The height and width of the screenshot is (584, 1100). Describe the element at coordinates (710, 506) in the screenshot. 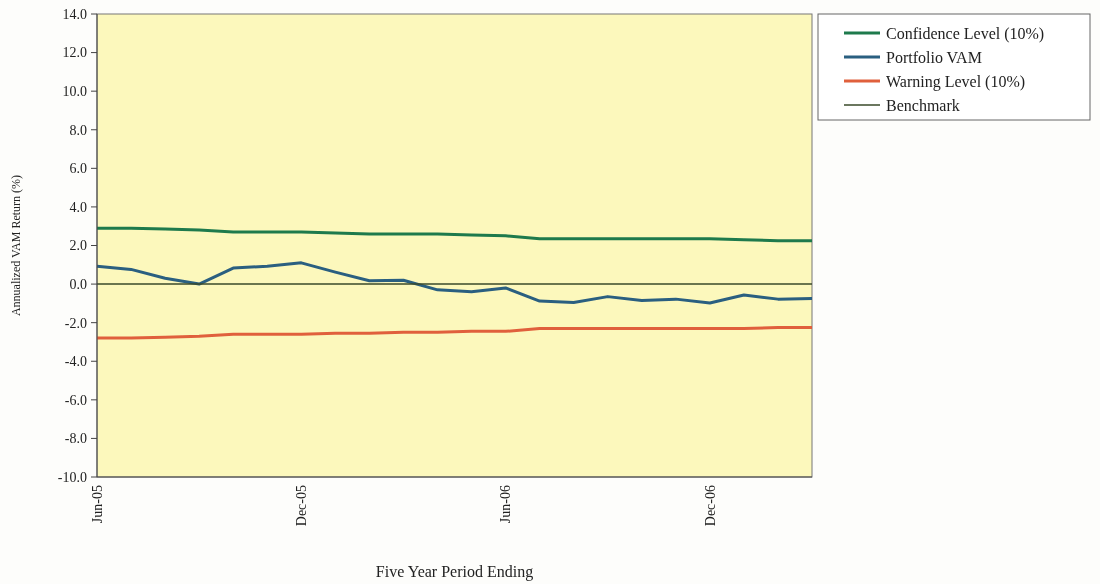

I see `x-tick-label: Dec-06` at that location.